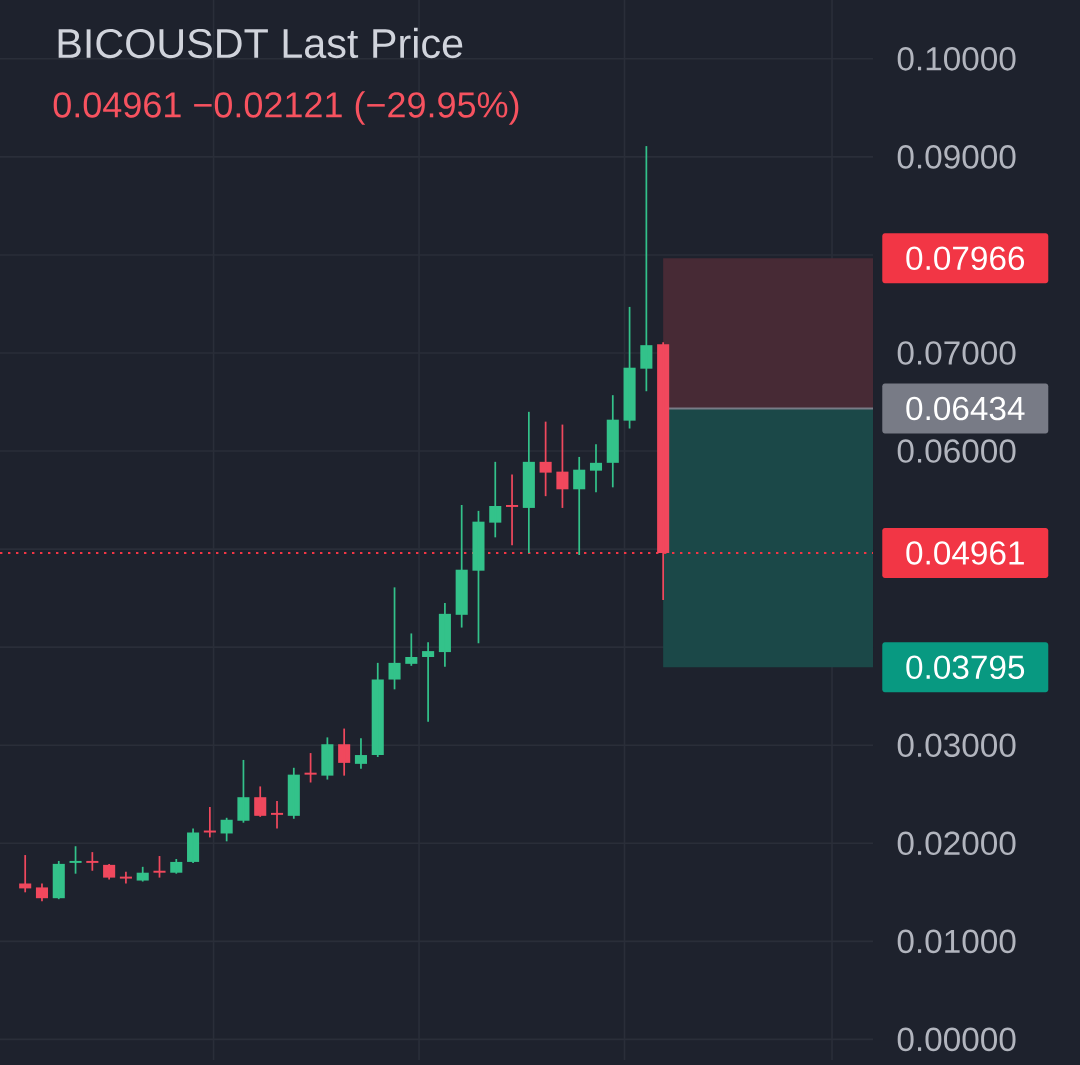 The width and height of the screenshot is (1080, 1065). I want to click on ref-line-label: 0.06434, so click(965, 408).